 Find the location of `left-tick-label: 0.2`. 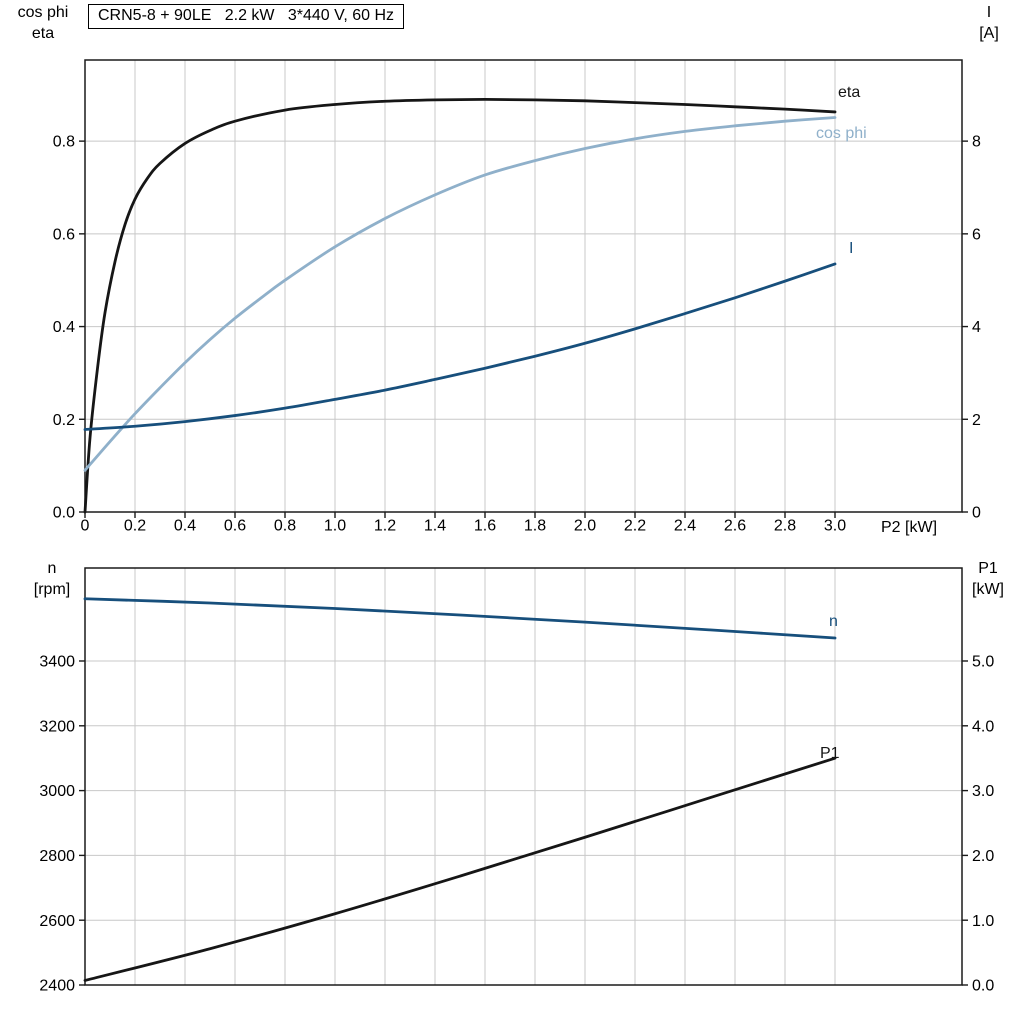

left-tick-label: 0.2 is located at coordinates (64, 420).